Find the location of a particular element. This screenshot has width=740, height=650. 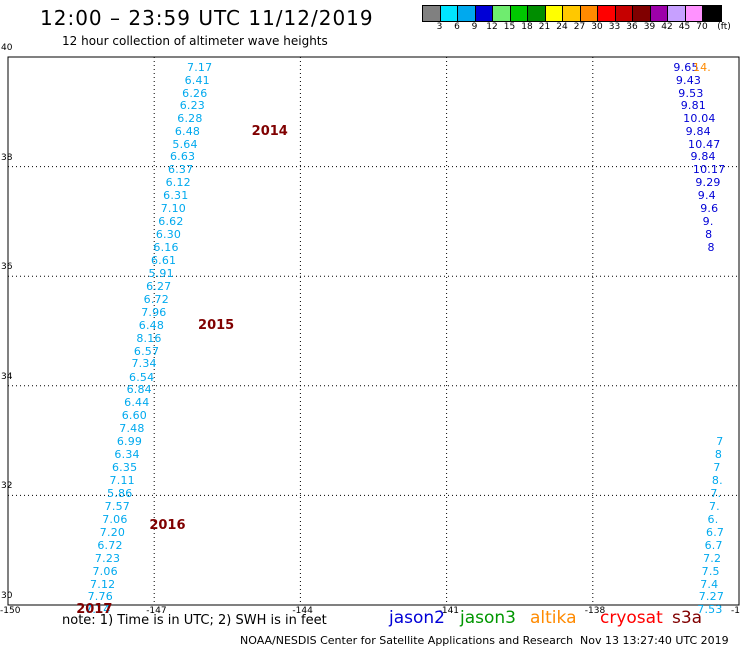

legend-label: 12 is located at coordinates (492, 27).